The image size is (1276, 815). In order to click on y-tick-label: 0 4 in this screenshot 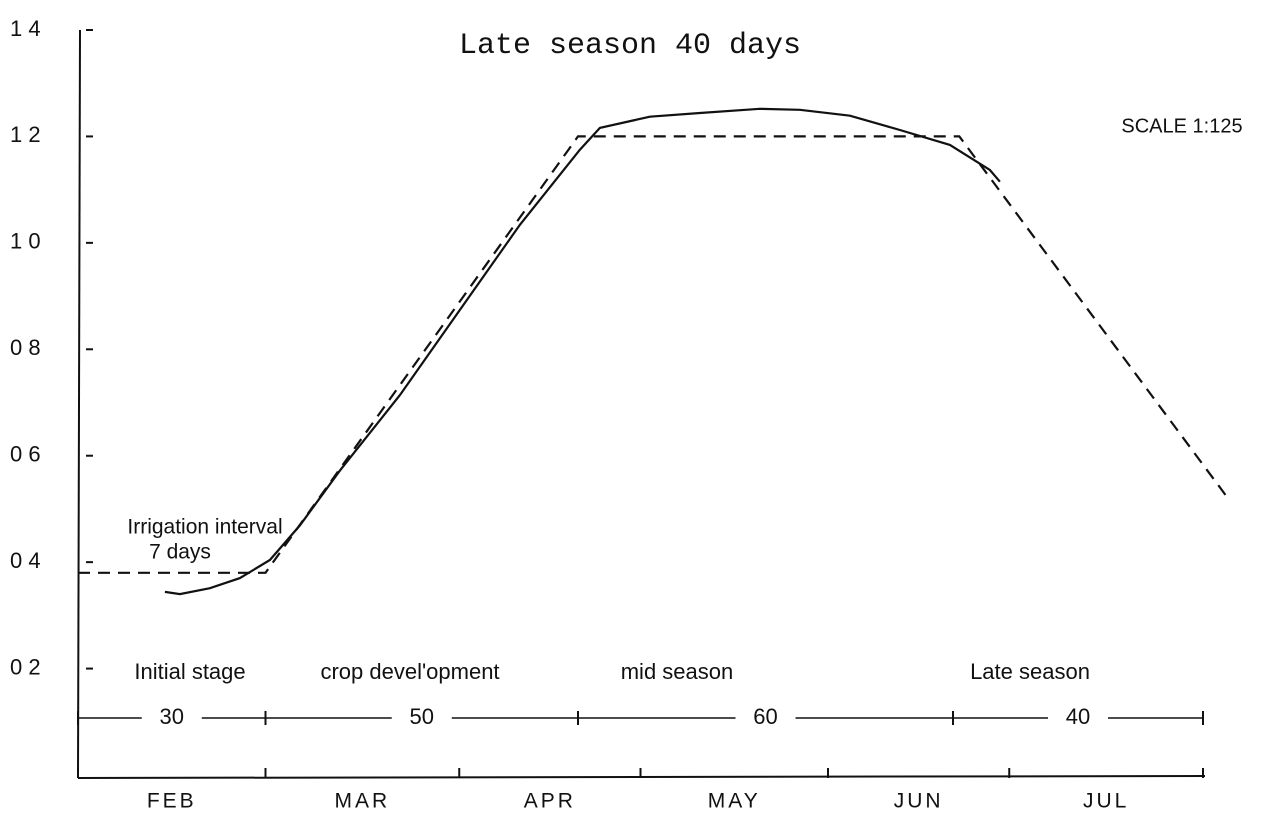, I will do `click(25, 560)`.